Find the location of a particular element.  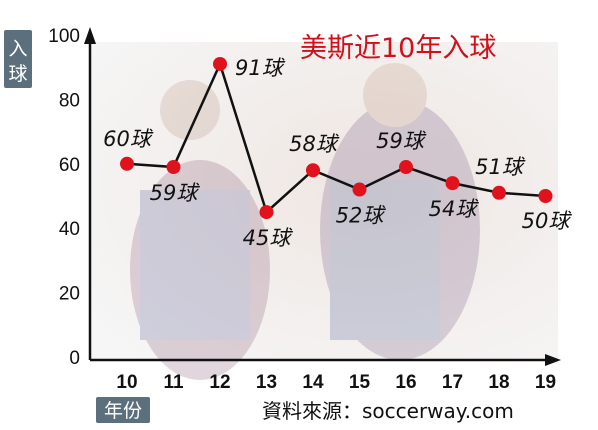

ylabel-char-2: 球 is located at coordinates (17, 74).